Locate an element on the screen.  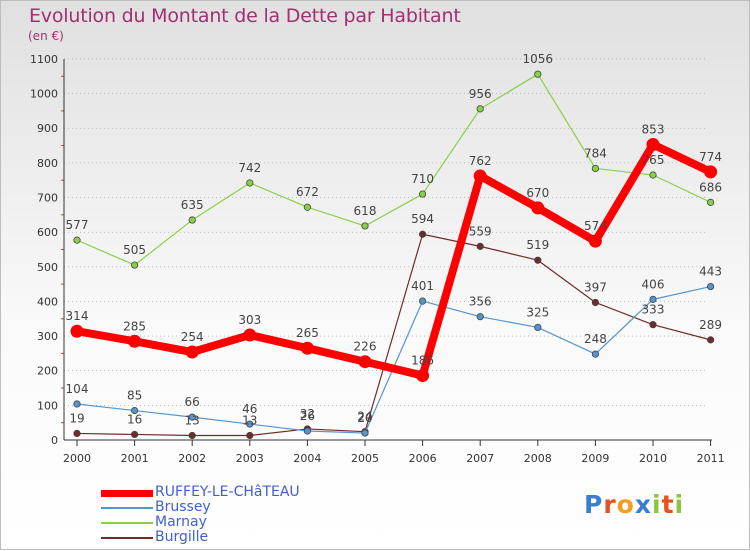
data-label: 672 is located at coordinates (307, 192).